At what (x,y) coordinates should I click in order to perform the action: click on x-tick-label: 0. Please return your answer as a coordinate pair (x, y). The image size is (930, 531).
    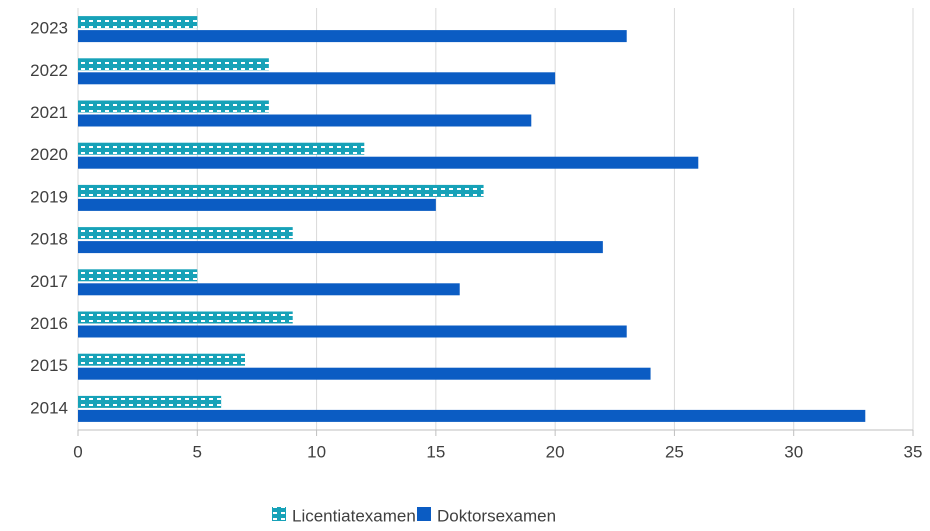
    Looking at the image, I should click on (77, 451).